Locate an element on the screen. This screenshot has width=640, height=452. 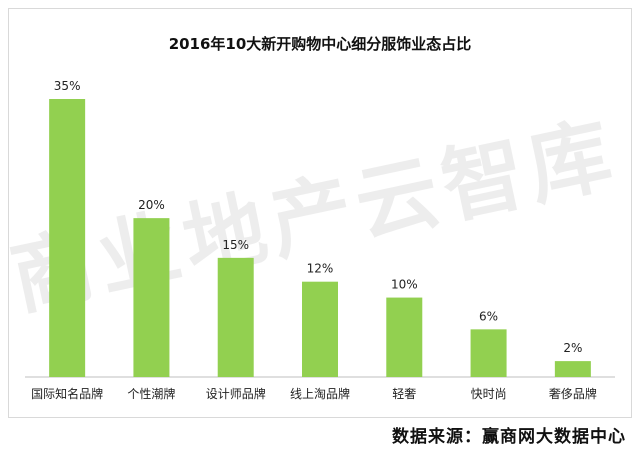
x-tick-label-2: 个性潮牌 is located at coordinates (151, 393).